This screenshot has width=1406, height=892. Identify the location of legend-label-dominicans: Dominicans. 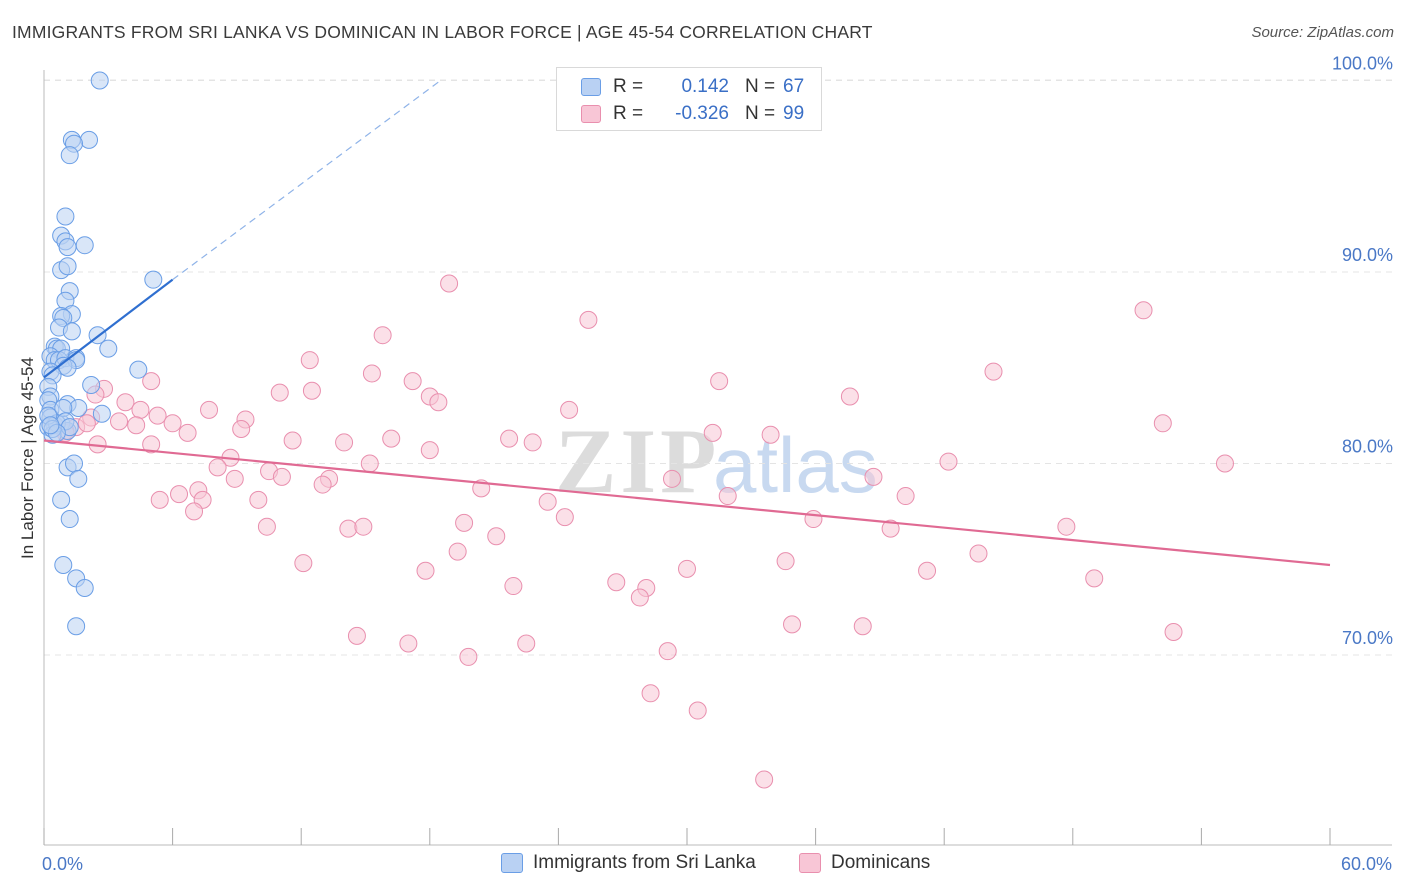
(881, 862).